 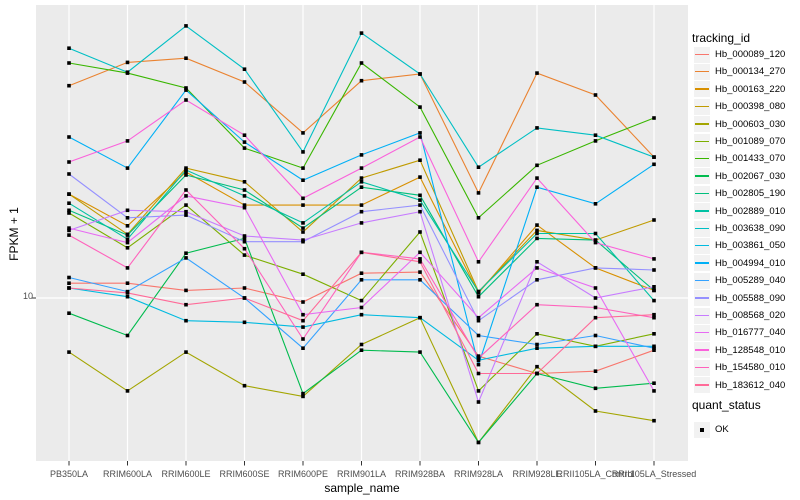 What do you see at coordinates (750, 315) in the screenshot?
I see `legend-label: Hb_008568_020` at bounding box center [750, 315].